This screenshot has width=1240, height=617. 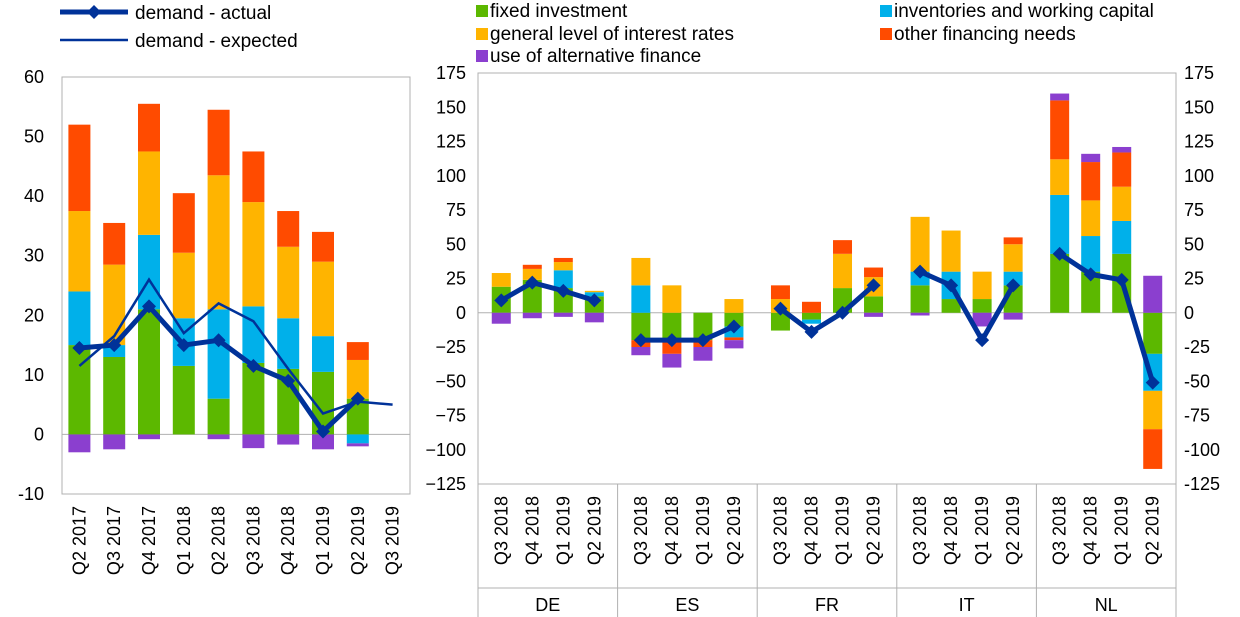 What do you see at coordinates (218, 242) in the screenshot?
I see `left-bar-q2-2018-interest-rates` at bounding box center [218, 242].